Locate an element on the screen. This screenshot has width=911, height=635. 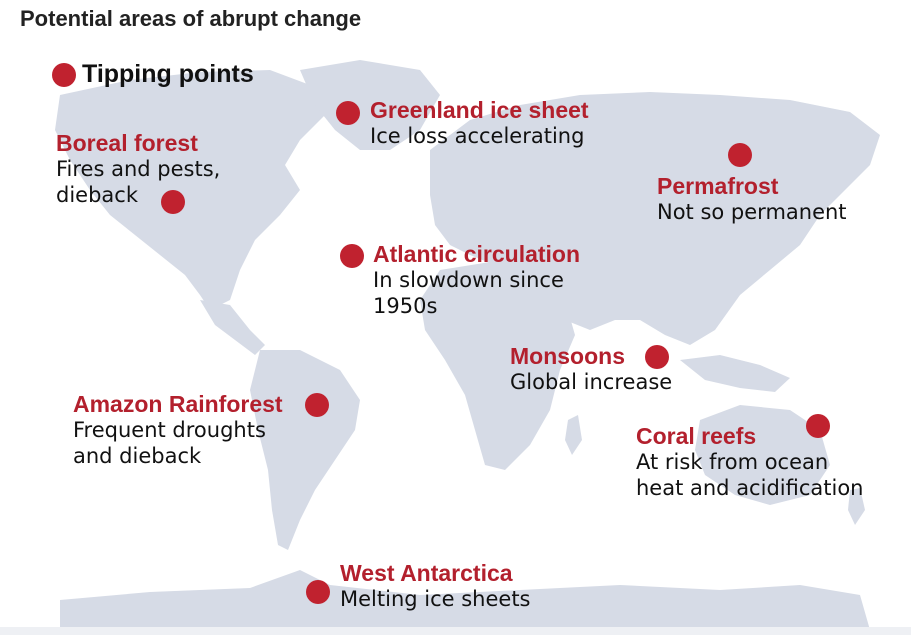
legend-label: Tipping points is located at coordinates (168, 74).